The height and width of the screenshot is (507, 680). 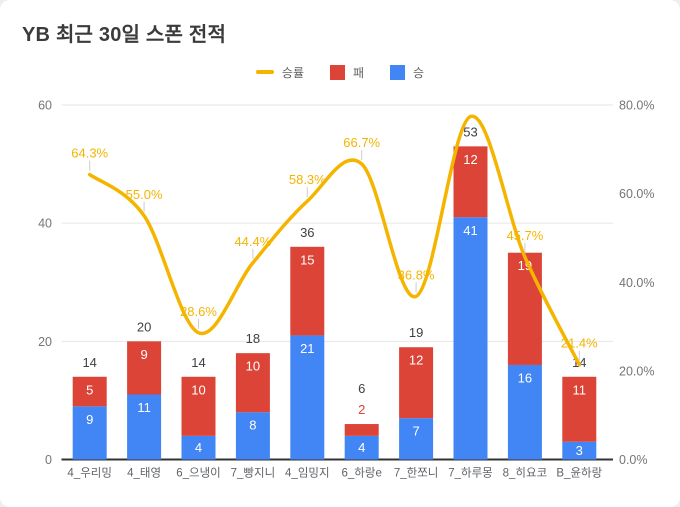 I want to click on win-value-label: 16, so click(x=525, y=377).